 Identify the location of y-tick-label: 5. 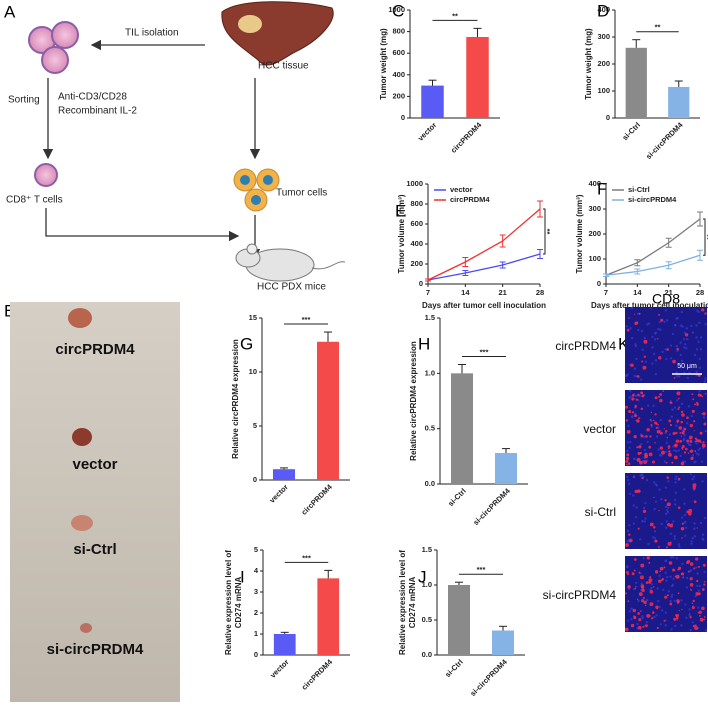
(256, 549).